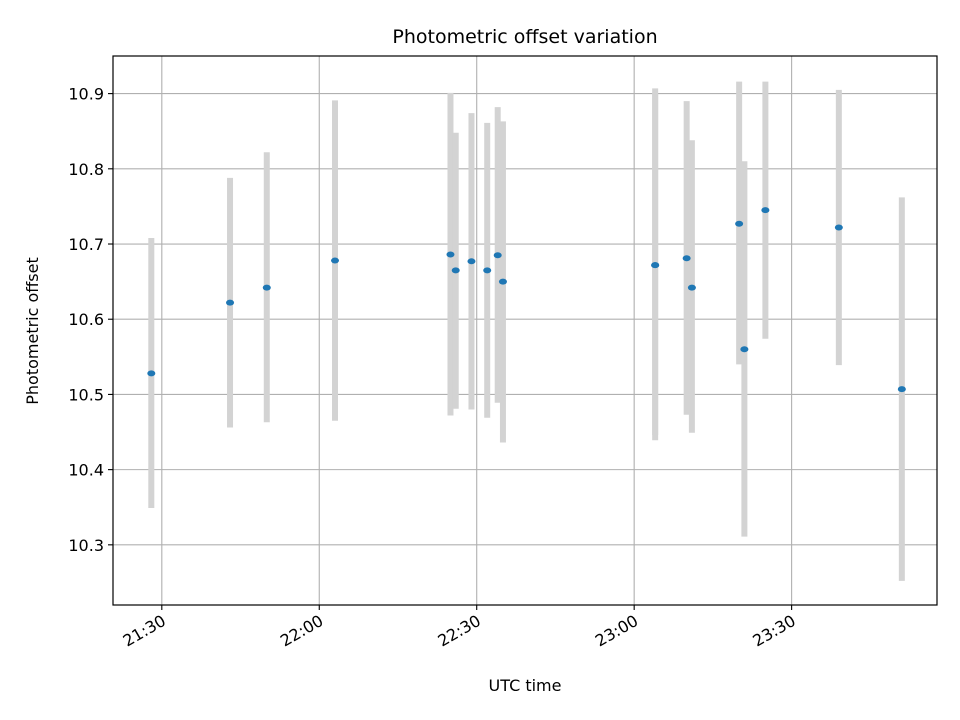  Describe the element at coordinates (86, 545) in the screenshot. I see `y-tick-label: 10.3` at that location.